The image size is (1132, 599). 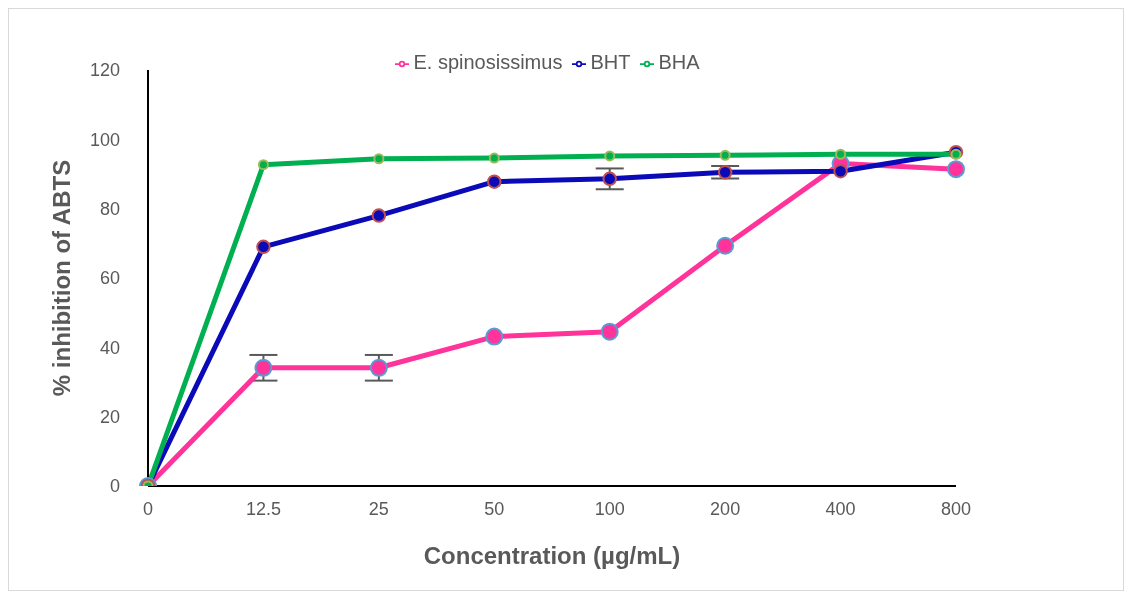 What do you see at coordinates (378, 508) in the screenshot?
I see `x-tick-label: 25` at bounding box center [378, 508].